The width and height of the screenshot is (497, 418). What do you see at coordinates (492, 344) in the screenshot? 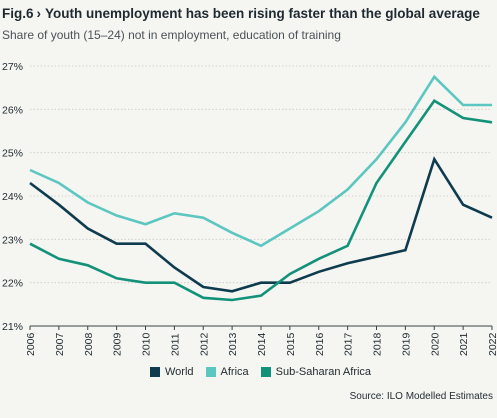
I see `x-tick-label: 2022` at bounding box center [492, 344].